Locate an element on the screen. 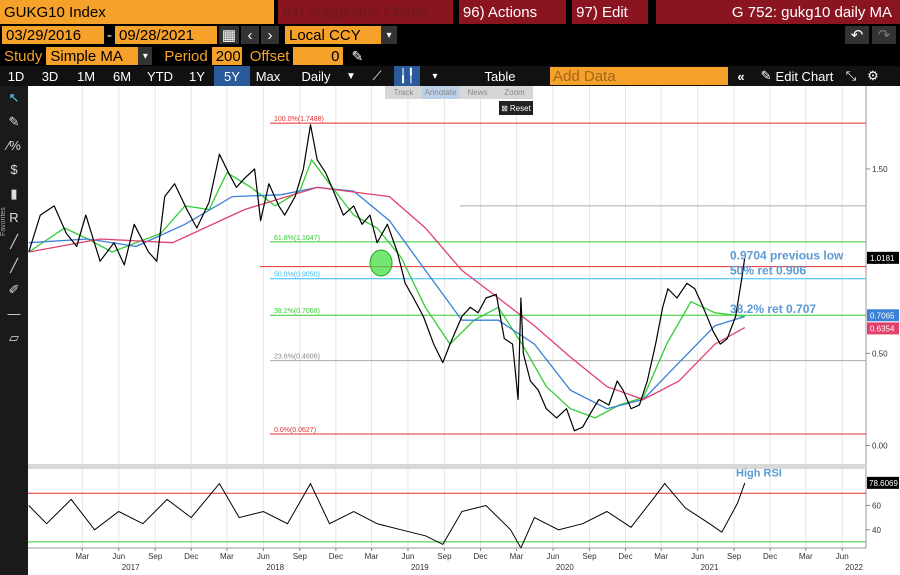  study-select: Simple MA is located at coordinates (92, 56).